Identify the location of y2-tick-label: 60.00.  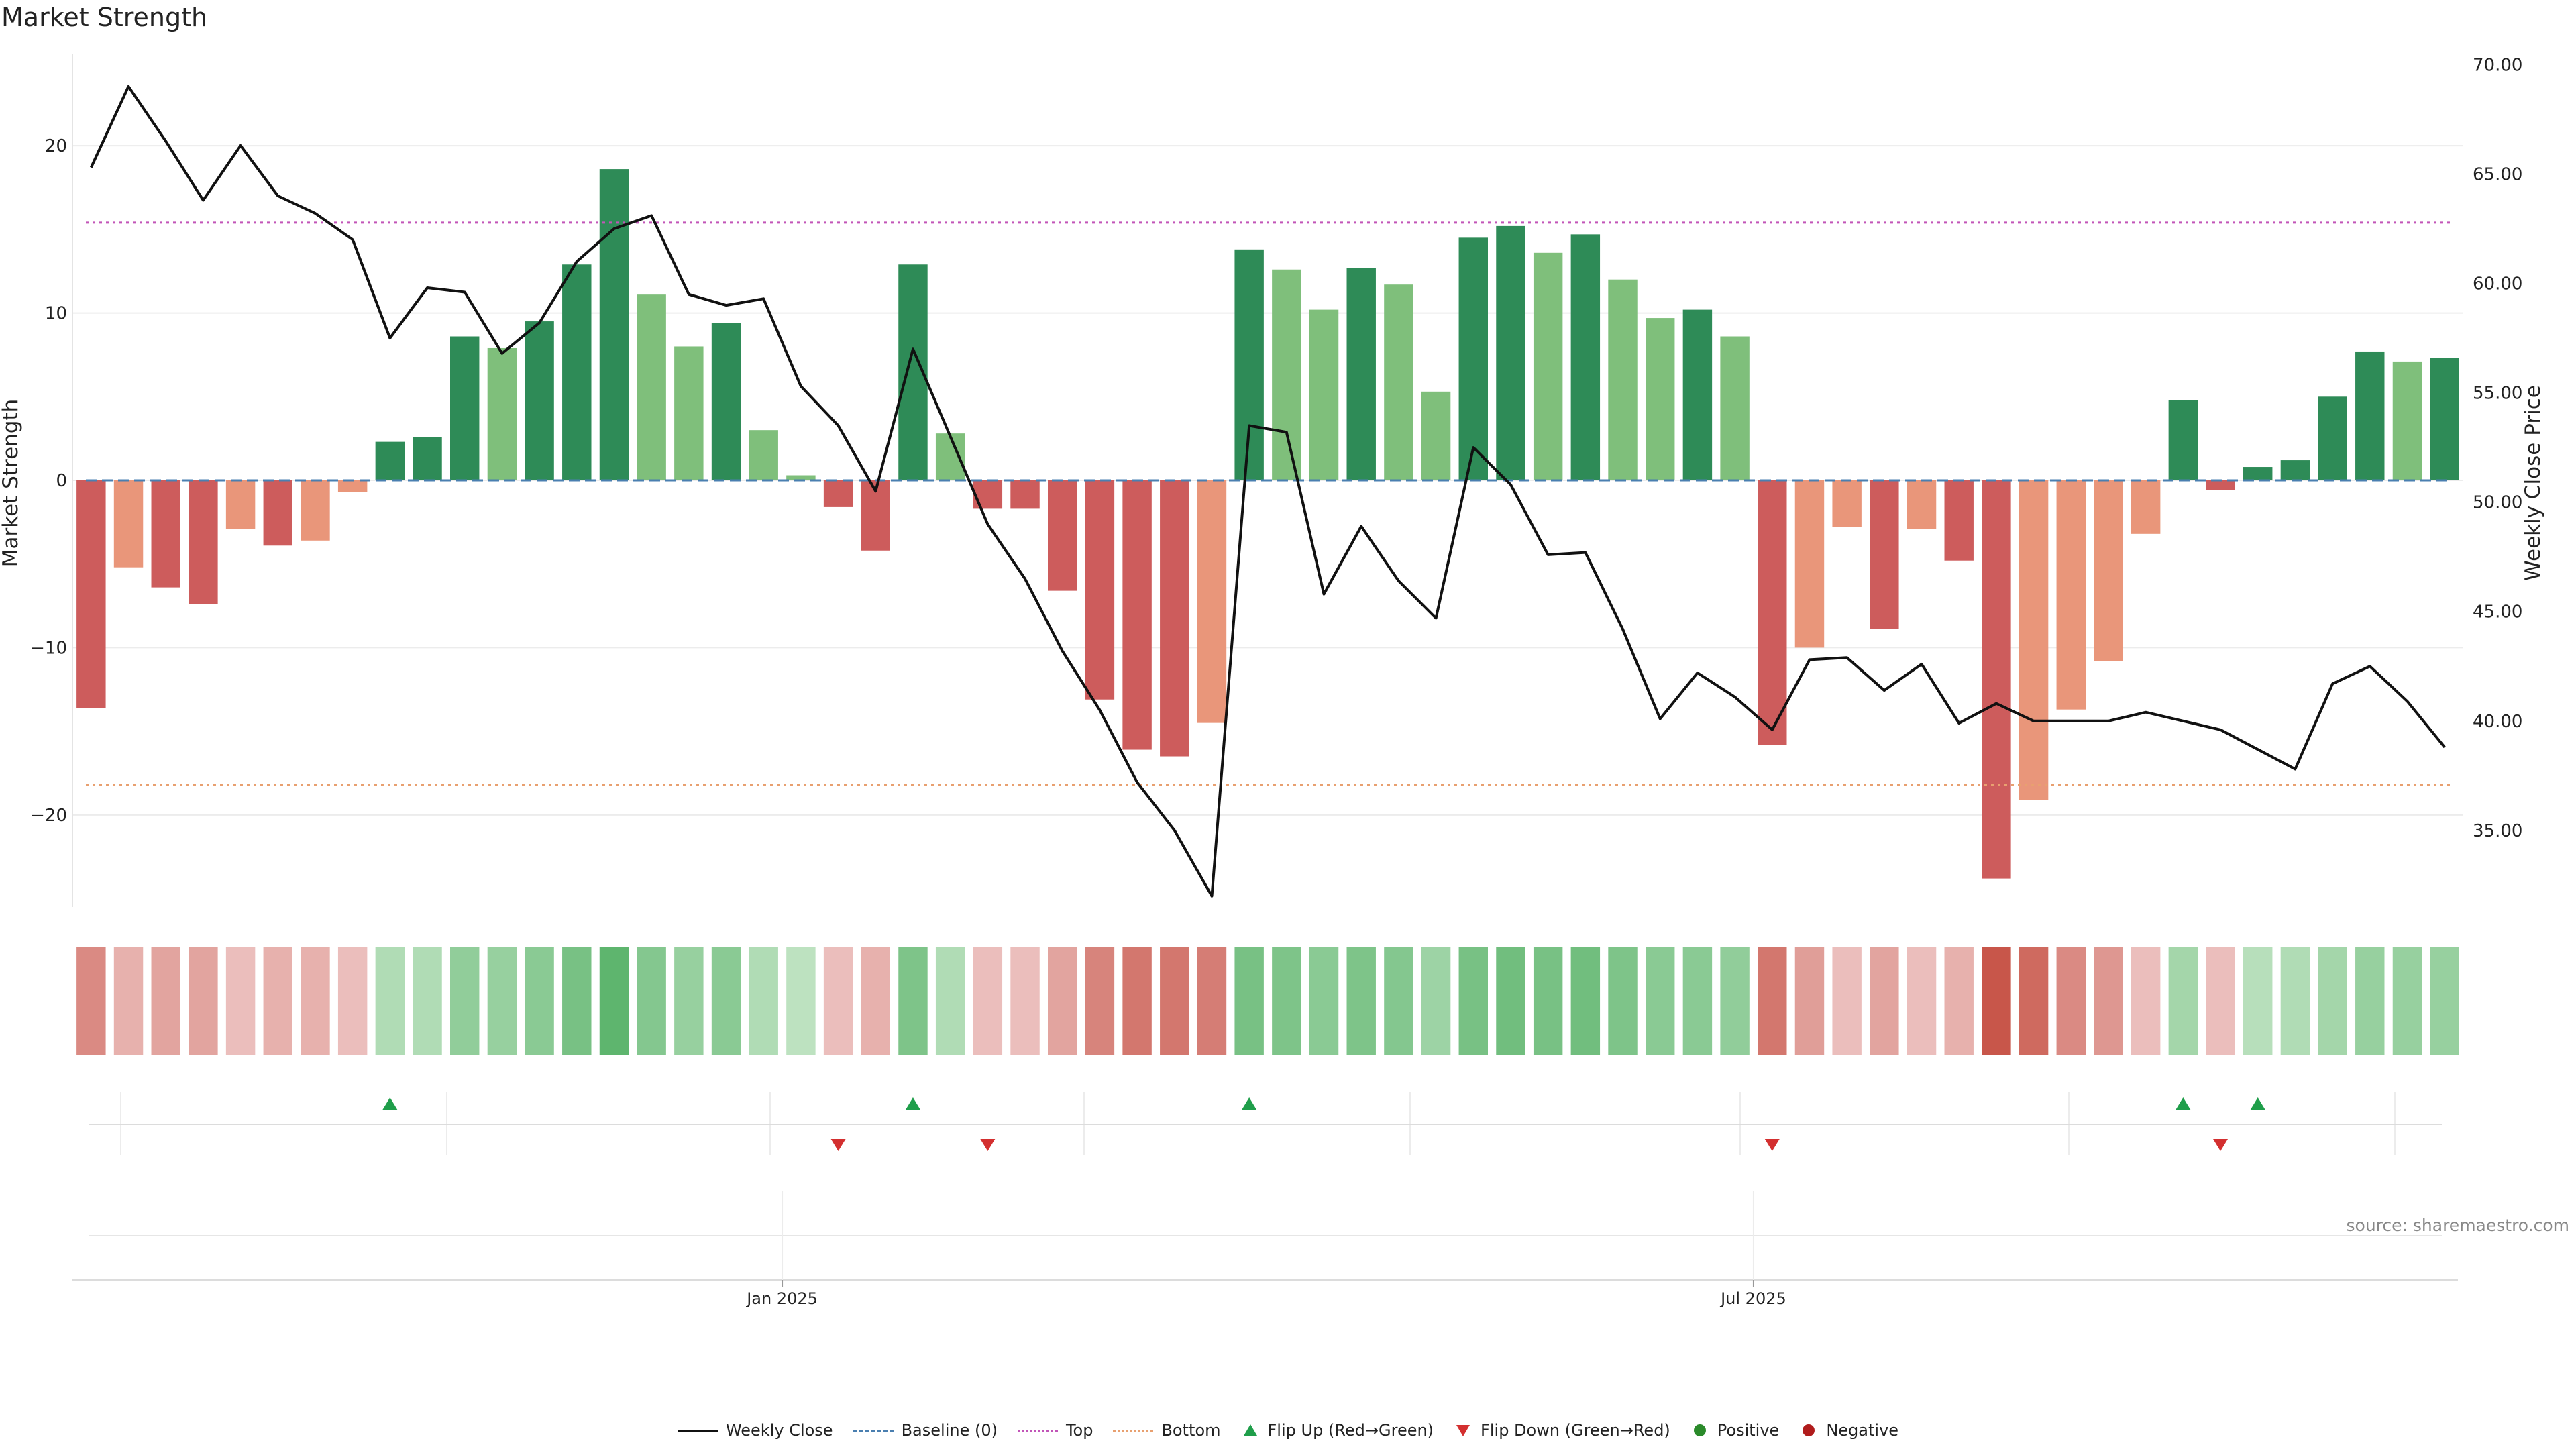
(2497, 284).